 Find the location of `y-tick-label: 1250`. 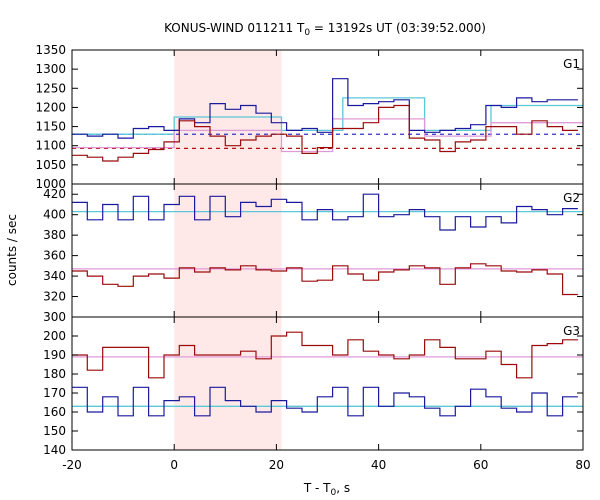

y-tick-label: 1250 is located at coordinates (50, 88).